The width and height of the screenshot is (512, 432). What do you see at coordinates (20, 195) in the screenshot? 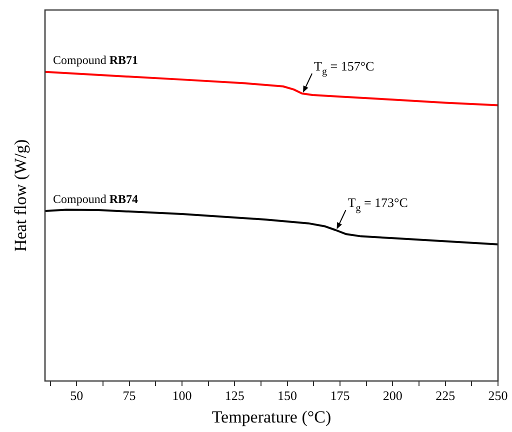
I see `y-axis-title: Heat flow (W/g)` at bounding box center [20, 195].